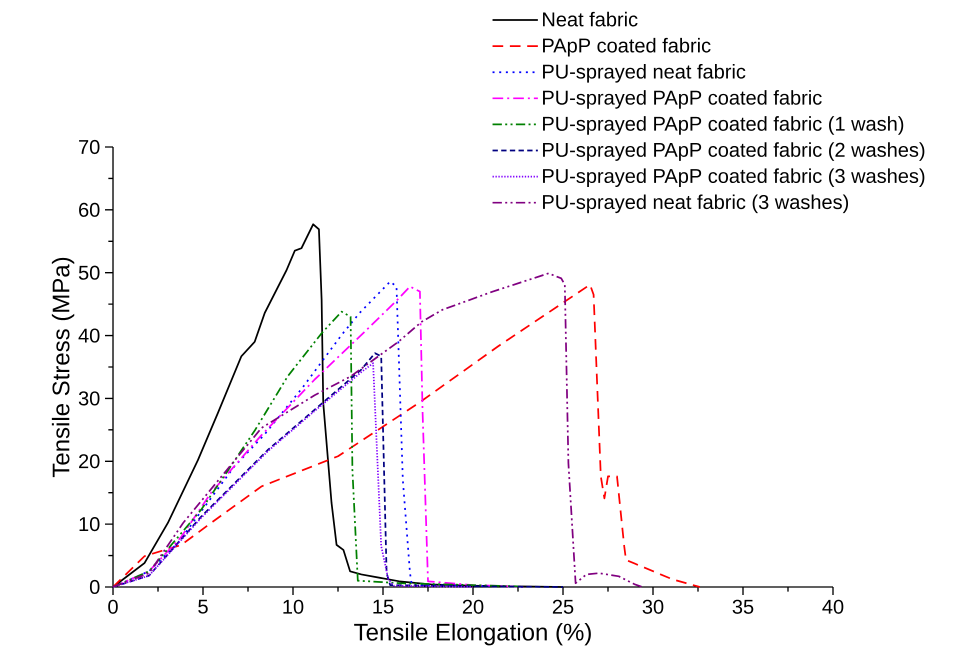  I want to click on y-tick-label: 50, so click(89, 273).